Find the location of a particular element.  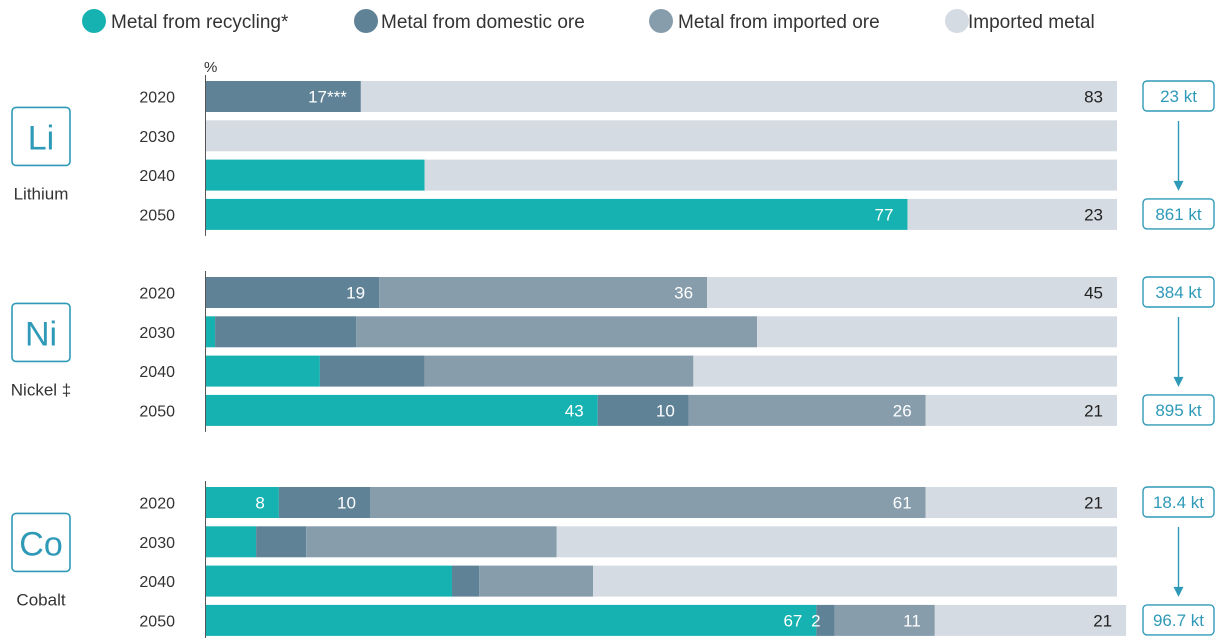

kt-end-label: 895 kt is located at coordinates (1178, 410).